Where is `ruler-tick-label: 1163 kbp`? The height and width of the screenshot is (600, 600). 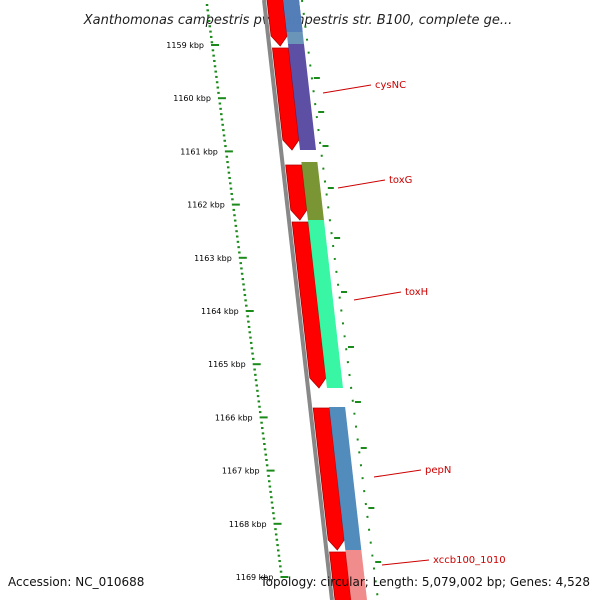 ruler-tick-label: 1163 kbp is located at coordinates (213, 258).